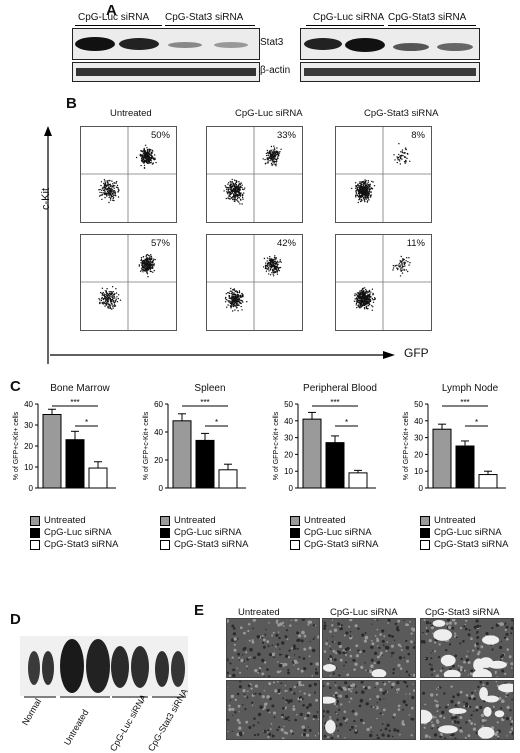 The height and width of the screenshot is (753, 520). I want to click on legend-swatch-untreated, so click(35, 521).